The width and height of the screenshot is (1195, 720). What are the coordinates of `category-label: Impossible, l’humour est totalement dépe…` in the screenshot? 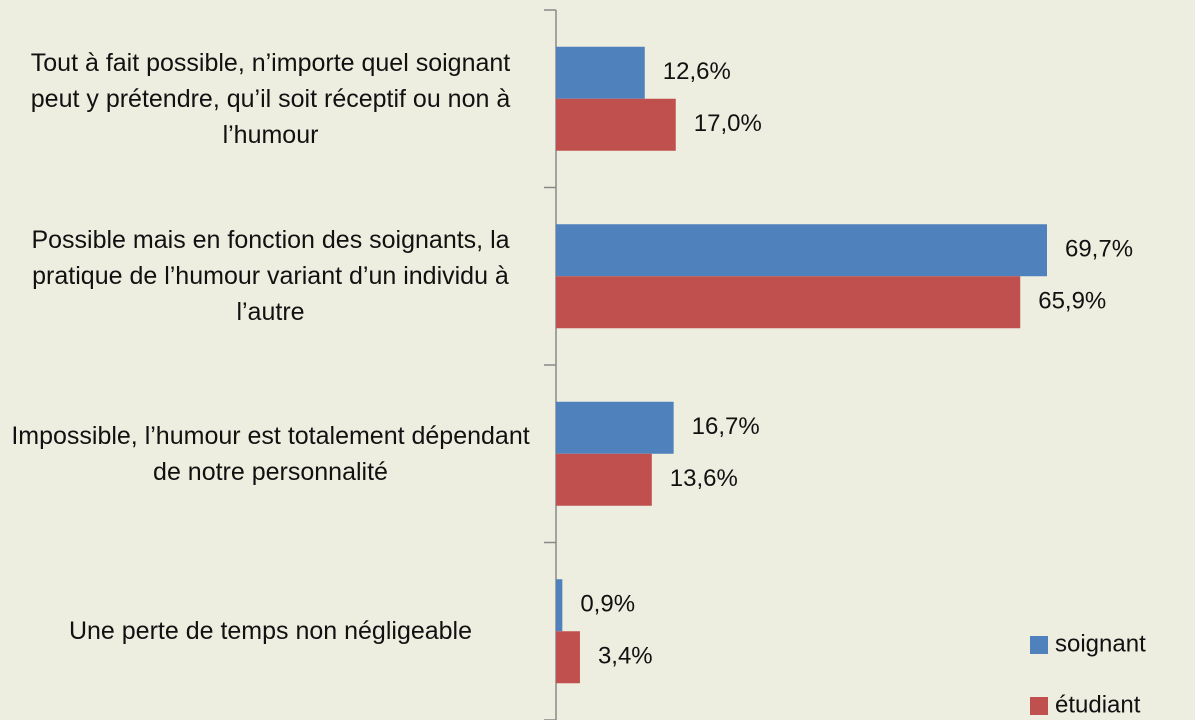 It's located at (270, 453).